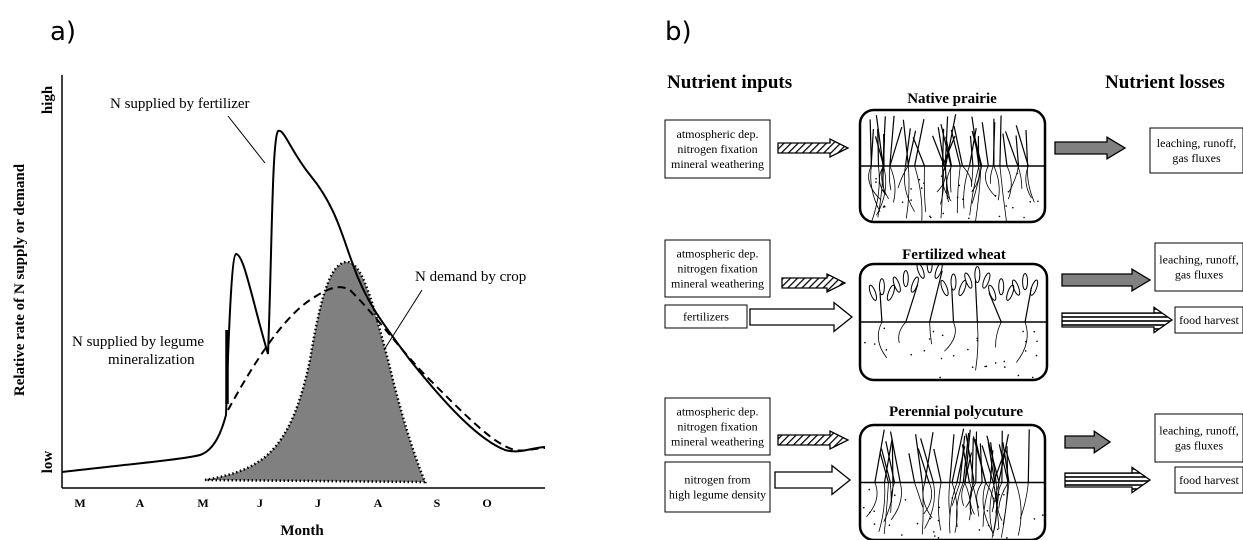  Describe the element at coordinates (706, 317) in the screenshot. I see `box-text: fertilizers` at that location.